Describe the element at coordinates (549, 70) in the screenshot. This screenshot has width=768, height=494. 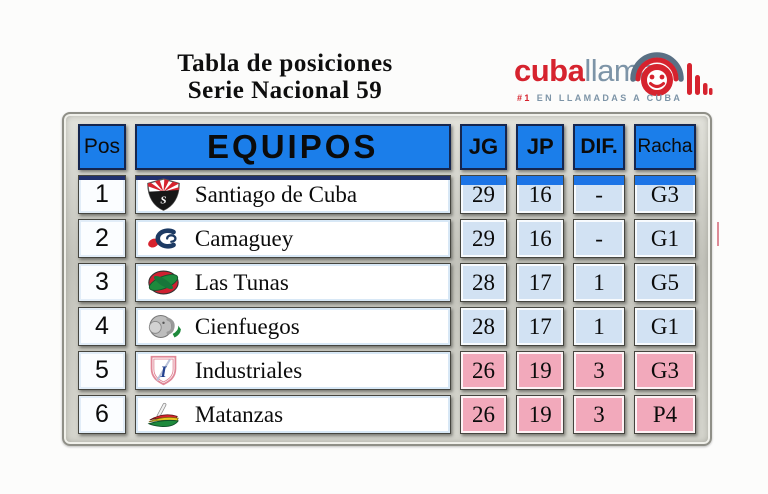
I see `brand-cuba-text: cuba` at that location.